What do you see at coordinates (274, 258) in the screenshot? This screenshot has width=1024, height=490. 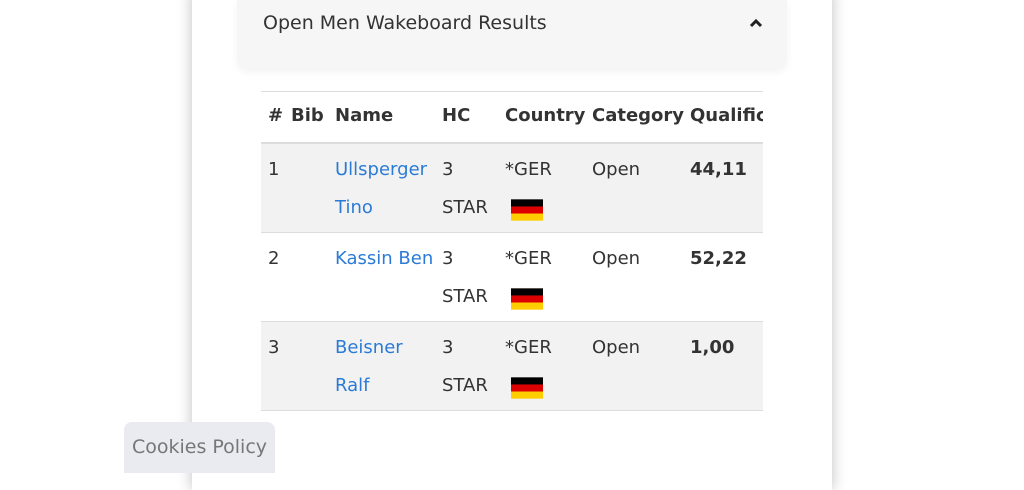 I see `rank-cell: 2` at bounding box center [274, 258].